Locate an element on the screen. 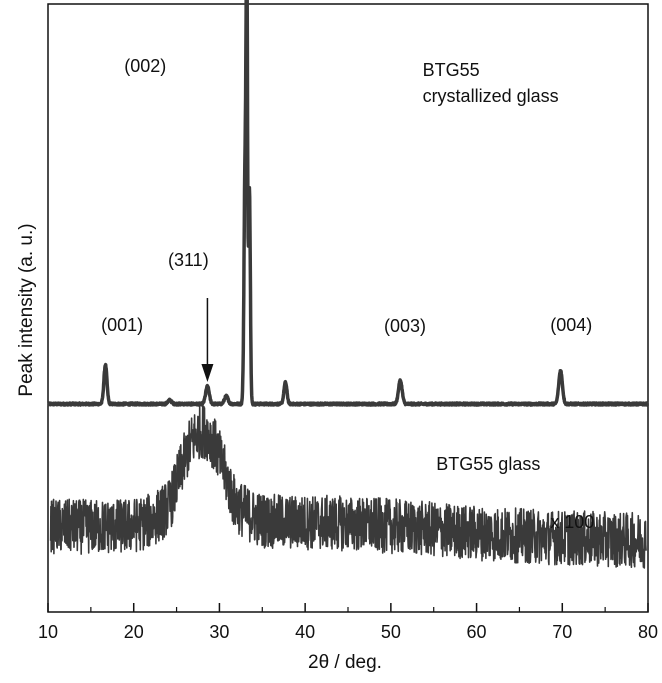 Image resolution: width=662 pixels, height=683 pixels. annotation-label: x 100 is located at coordinates (572, 522).